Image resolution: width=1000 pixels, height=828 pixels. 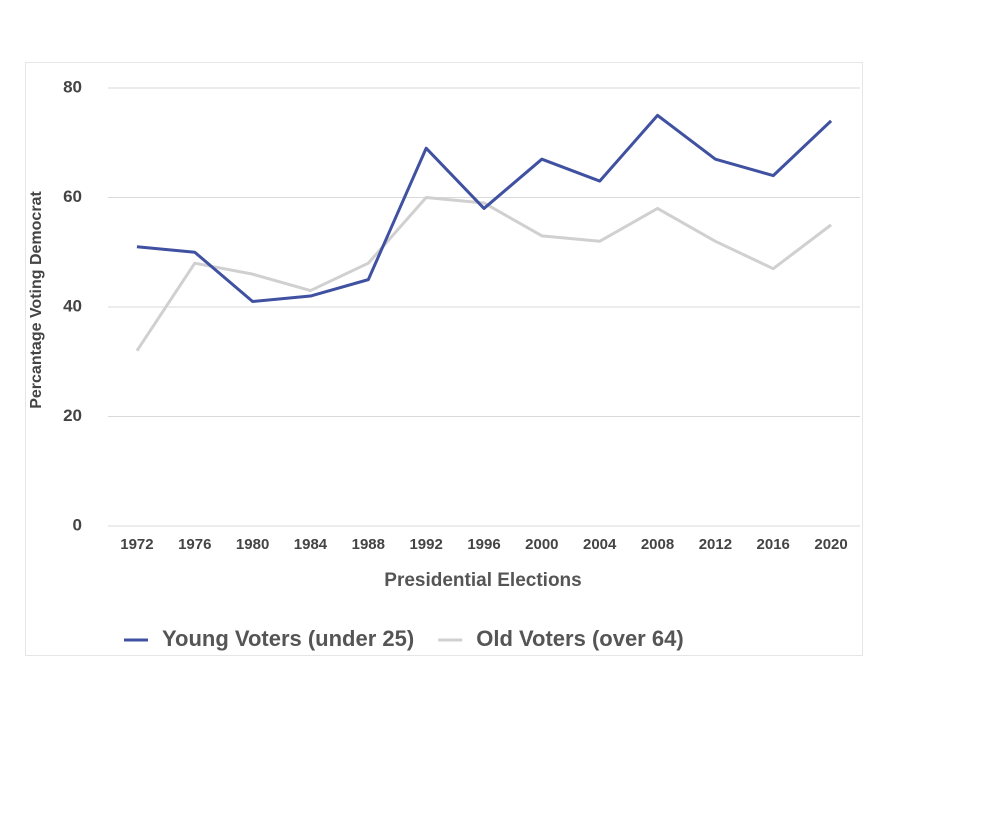 I want to click on x-tick-label: 1984, so click(x=311, y=544).